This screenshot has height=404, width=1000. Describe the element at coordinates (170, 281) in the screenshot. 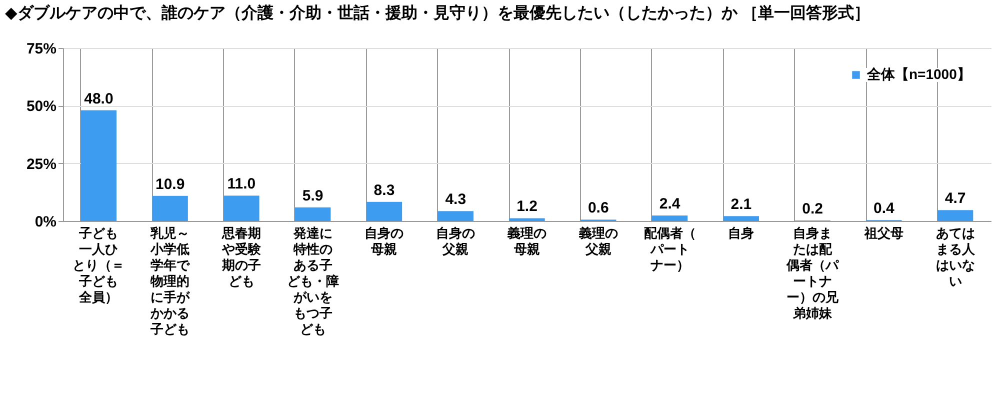

I see `x-tick-label: 乳児～小学低学年で物理的に手がかかる子ども` at that location.